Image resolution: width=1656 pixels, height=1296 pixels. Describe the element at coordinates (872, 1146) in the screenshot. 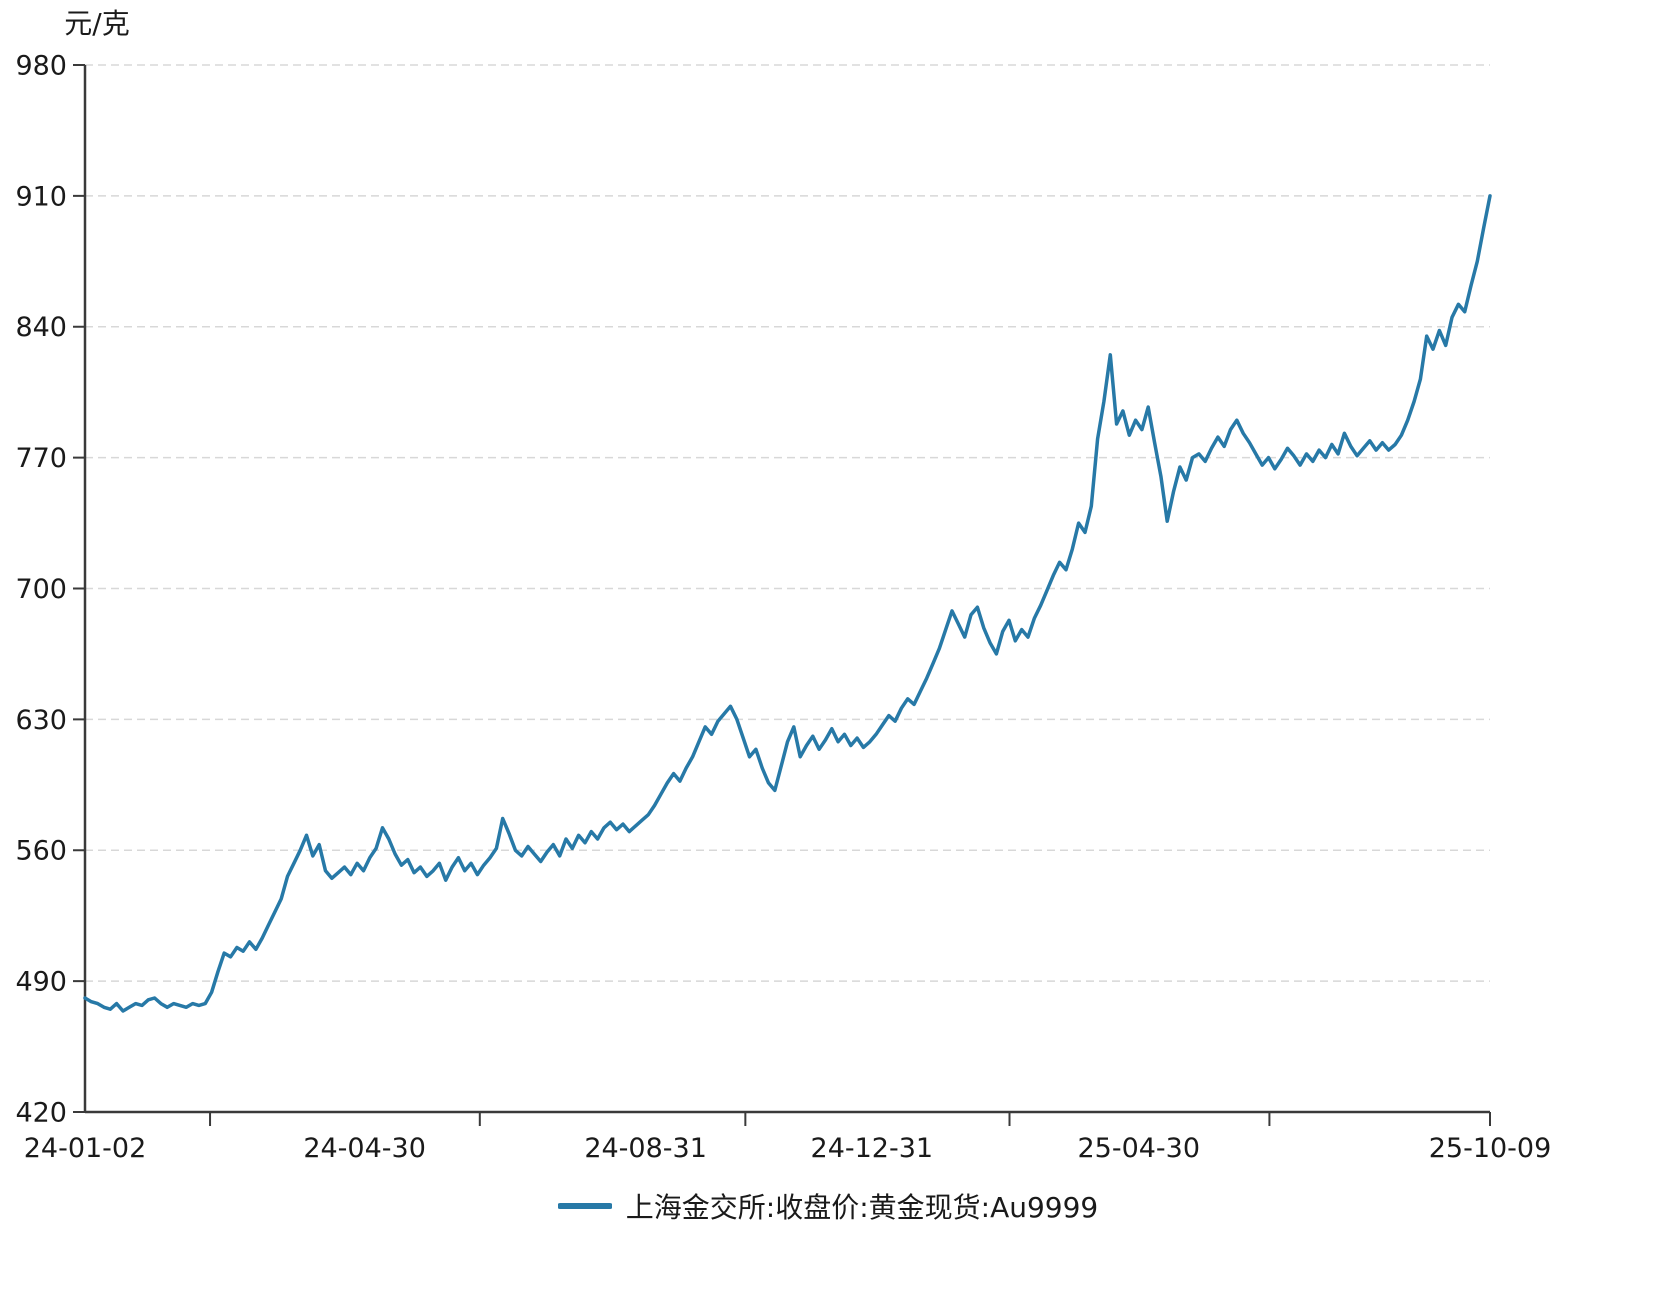

I see `x-tick-label: 24-12-31` at that location.